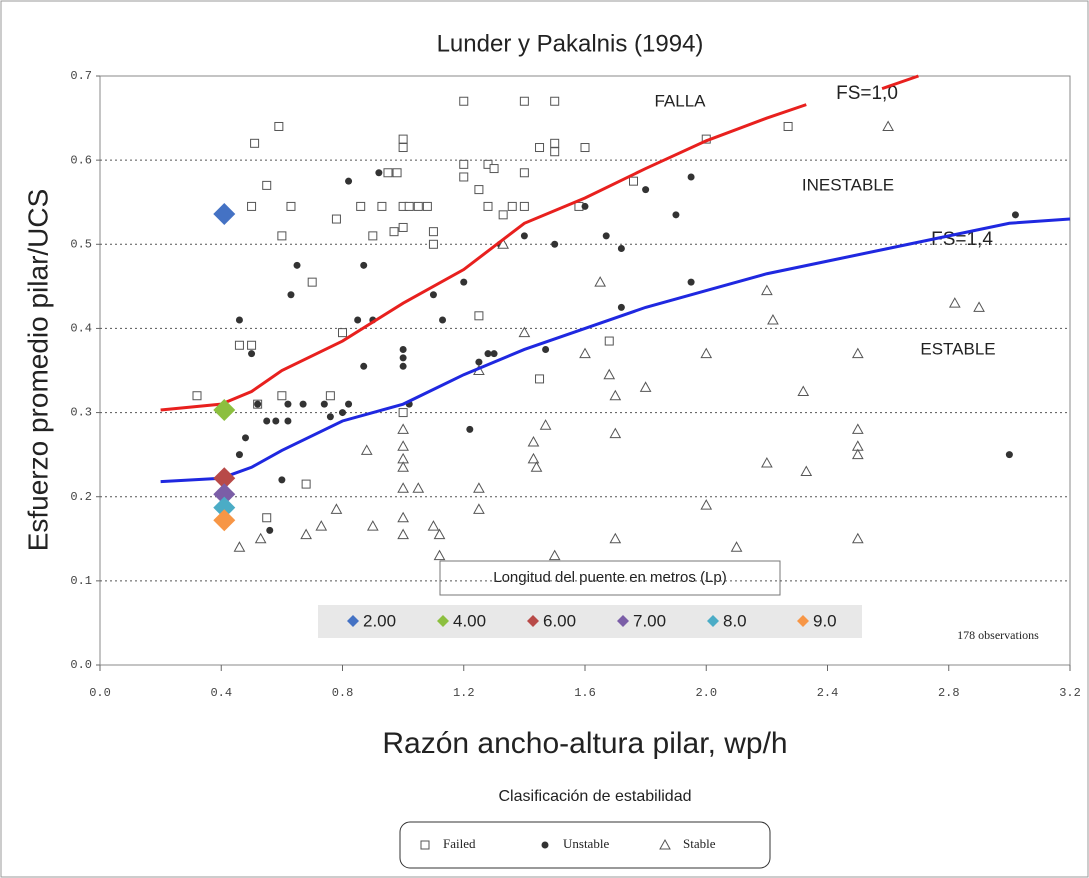 Image resolution: width=1089 pixels, height=878 pixels. Describe the element at coordinates (343, 693) in the screenshot. I see `x-tick-label: 0.8` at that location.